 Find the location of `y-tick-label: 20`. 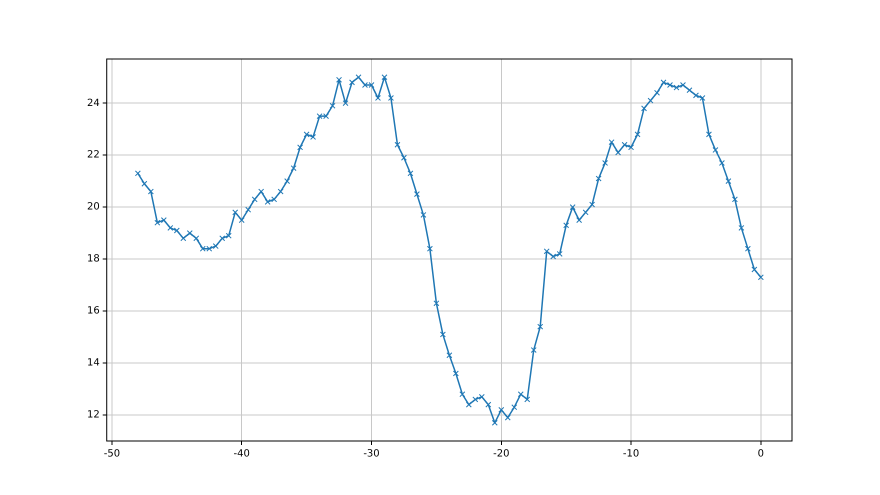

y-tick-label: 20 is located at coordinates (93, 207).